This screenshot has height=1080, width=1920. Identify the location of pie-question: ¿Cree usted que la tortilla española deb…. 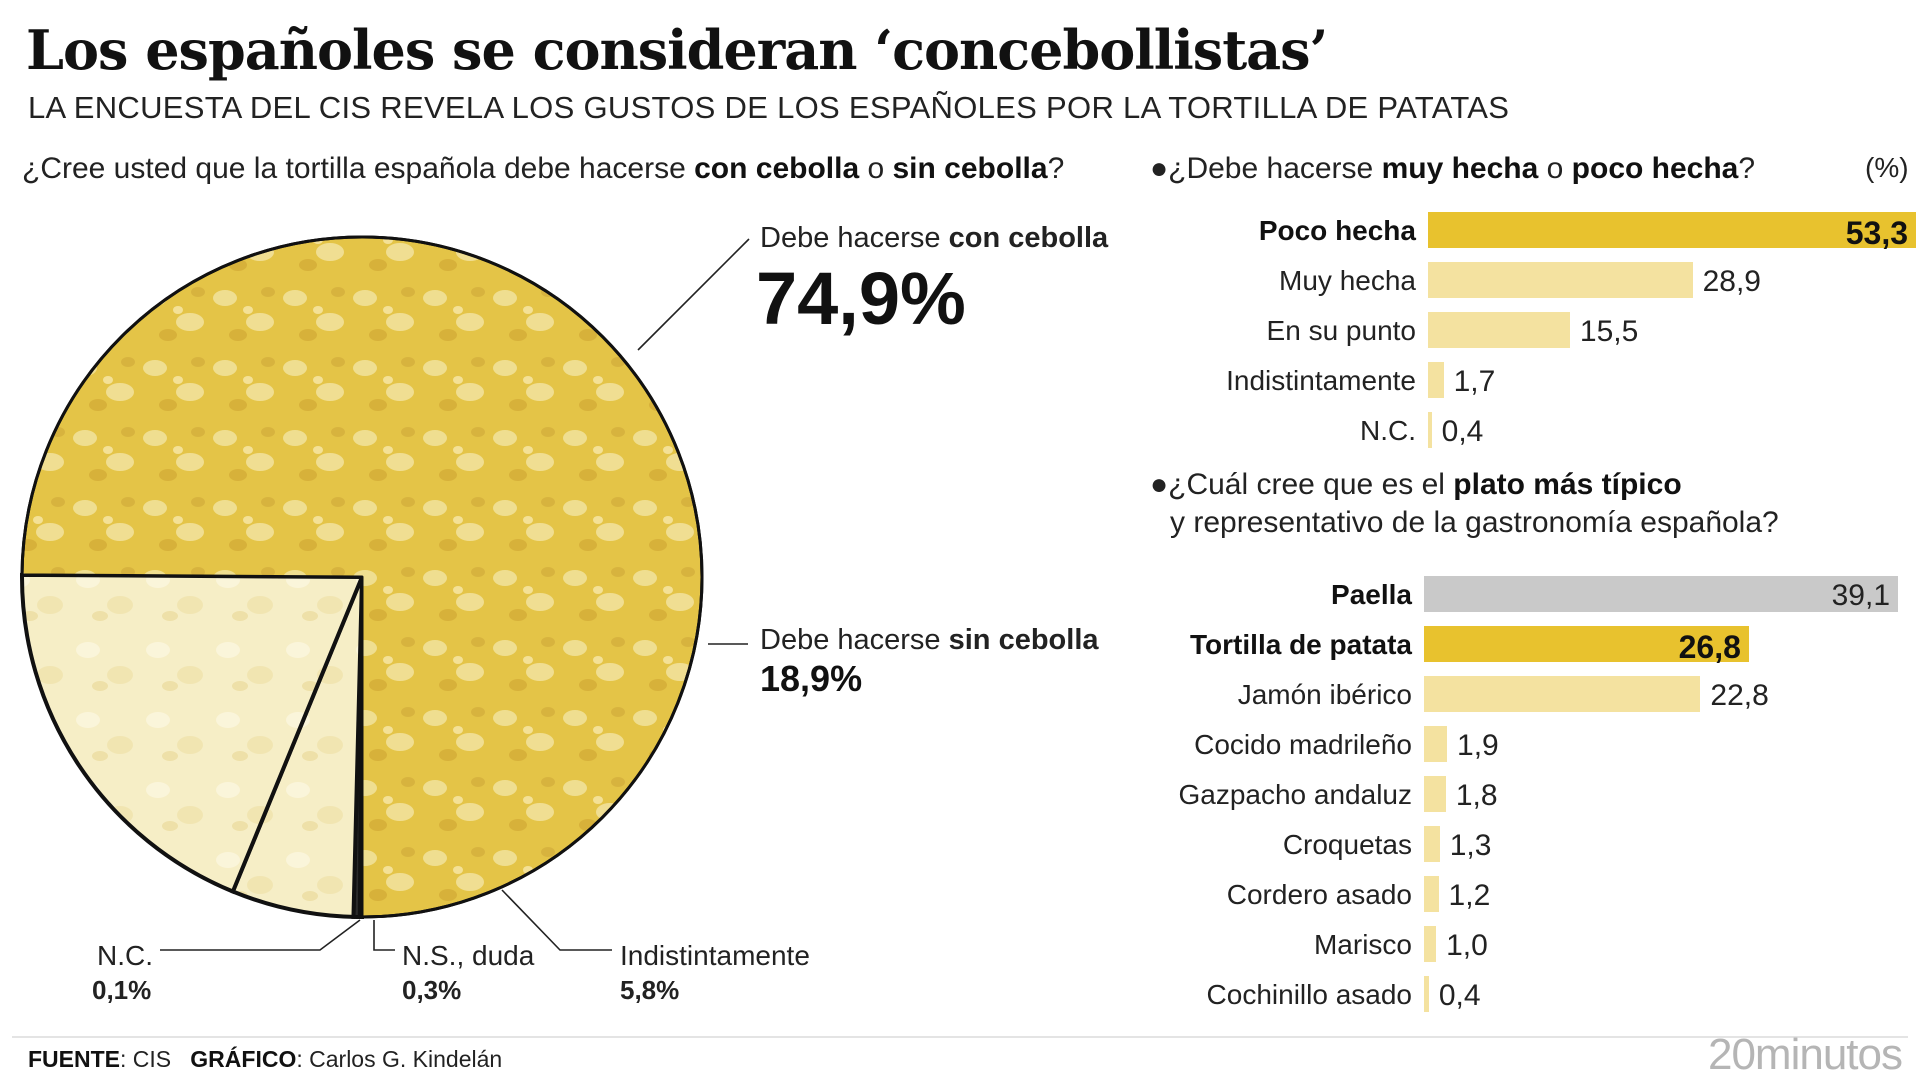
(543, 168).